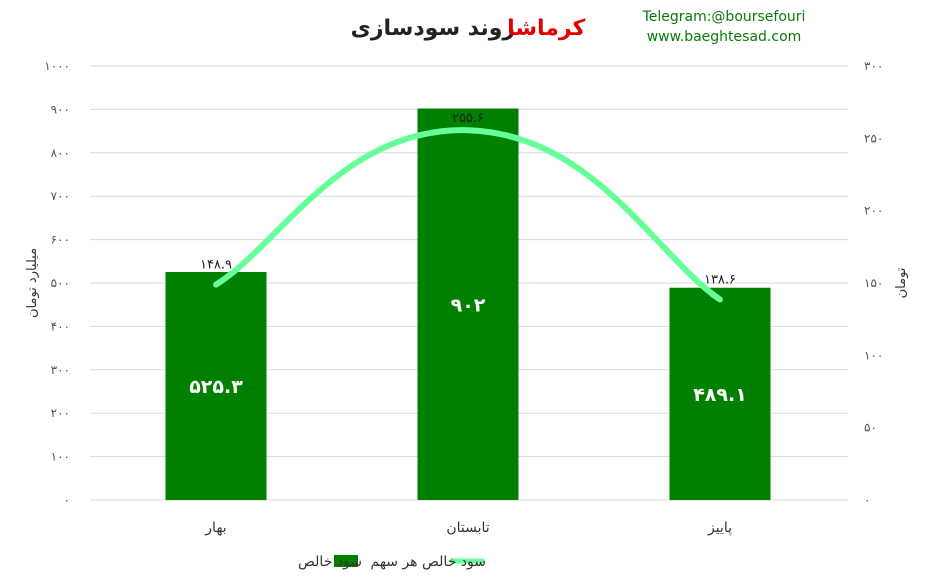 The image size is (933, 587). I want to click on left-axis-title: میلیارد تومان, so click(32, 283).